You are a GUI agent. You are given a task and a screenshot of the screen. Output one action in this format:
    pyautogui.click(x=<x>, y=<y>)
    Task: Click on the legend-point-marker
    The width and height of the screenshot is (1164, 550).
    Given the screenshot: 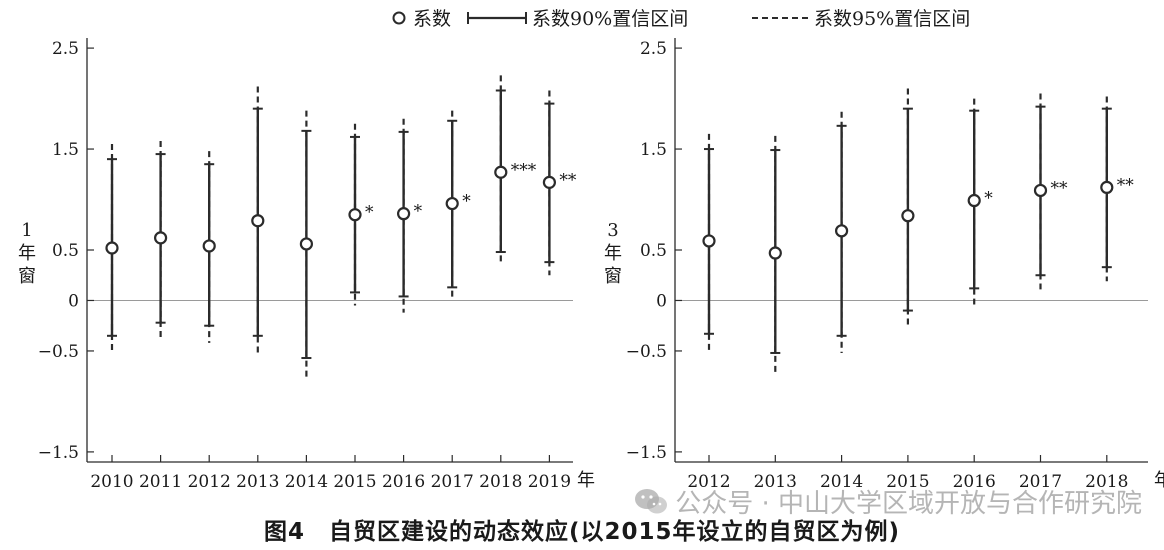 What is the action you would take?
    pyautogui.click(x=399, y=18)
    